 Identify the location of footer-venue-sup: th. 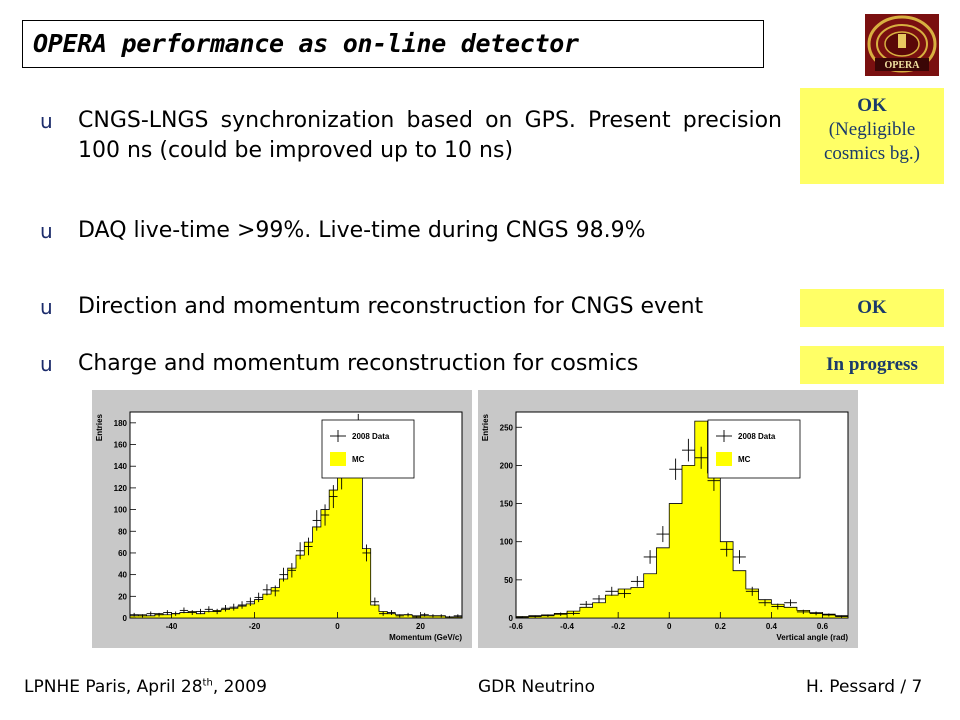
(207, 683).